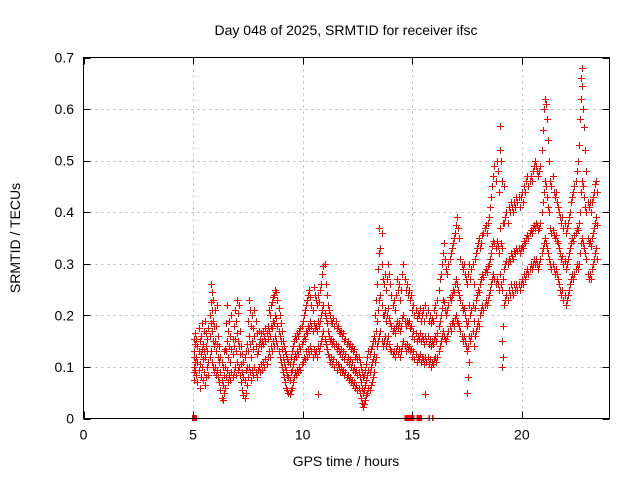  Describe the element at coordinates (65, 315) in the screenshot. I see `y-tick-label: 0.2` at that location.